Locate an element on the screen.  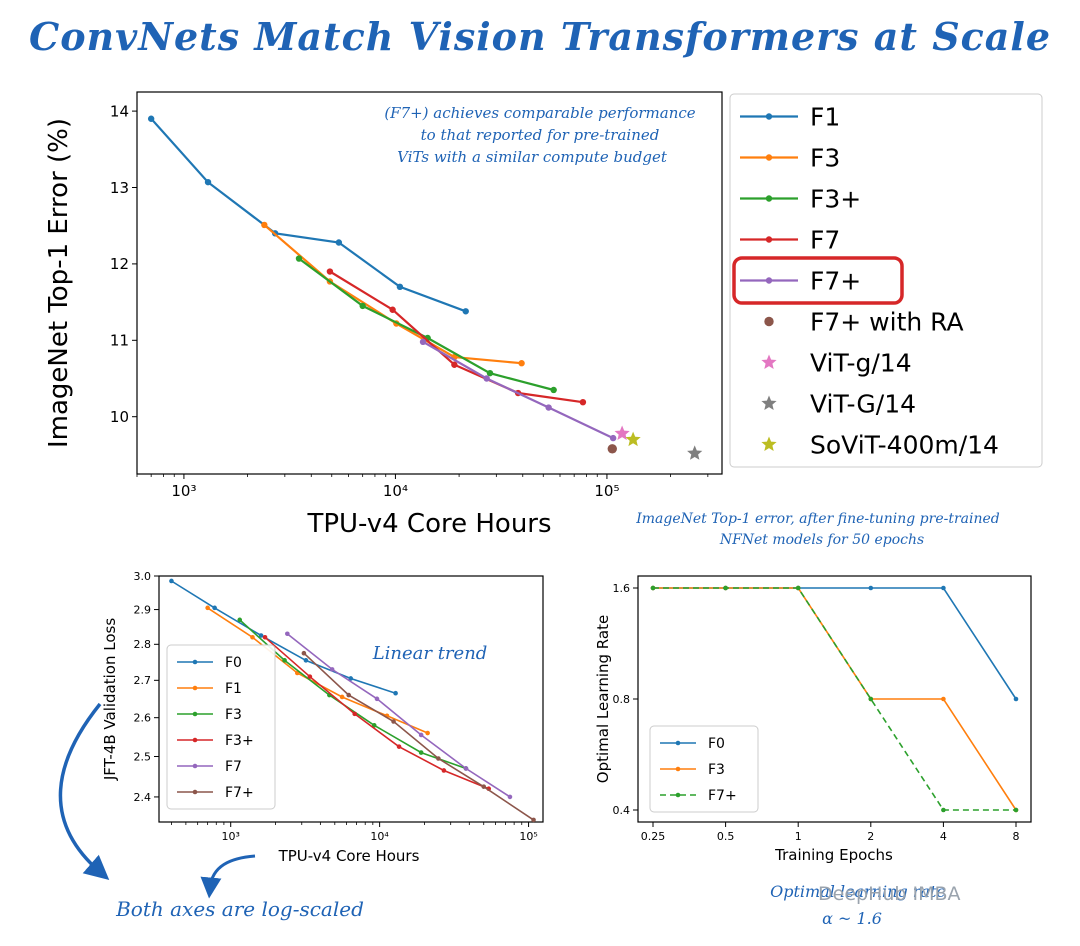
series-line-f1 is located at coordinates (308, 215).